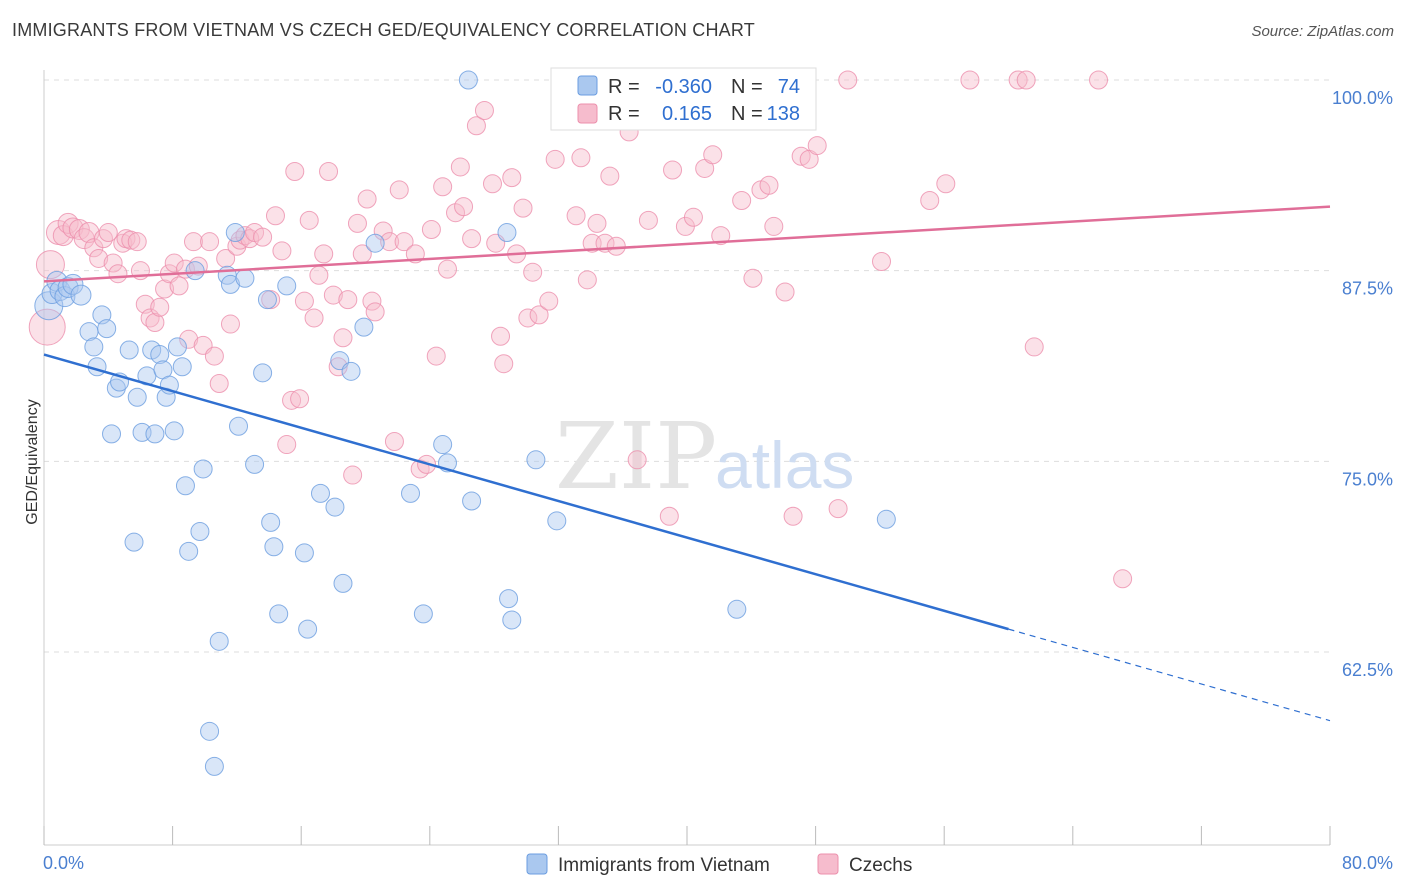  I want to click on legend-n-label-vietnam: N =, so click(747, 87).